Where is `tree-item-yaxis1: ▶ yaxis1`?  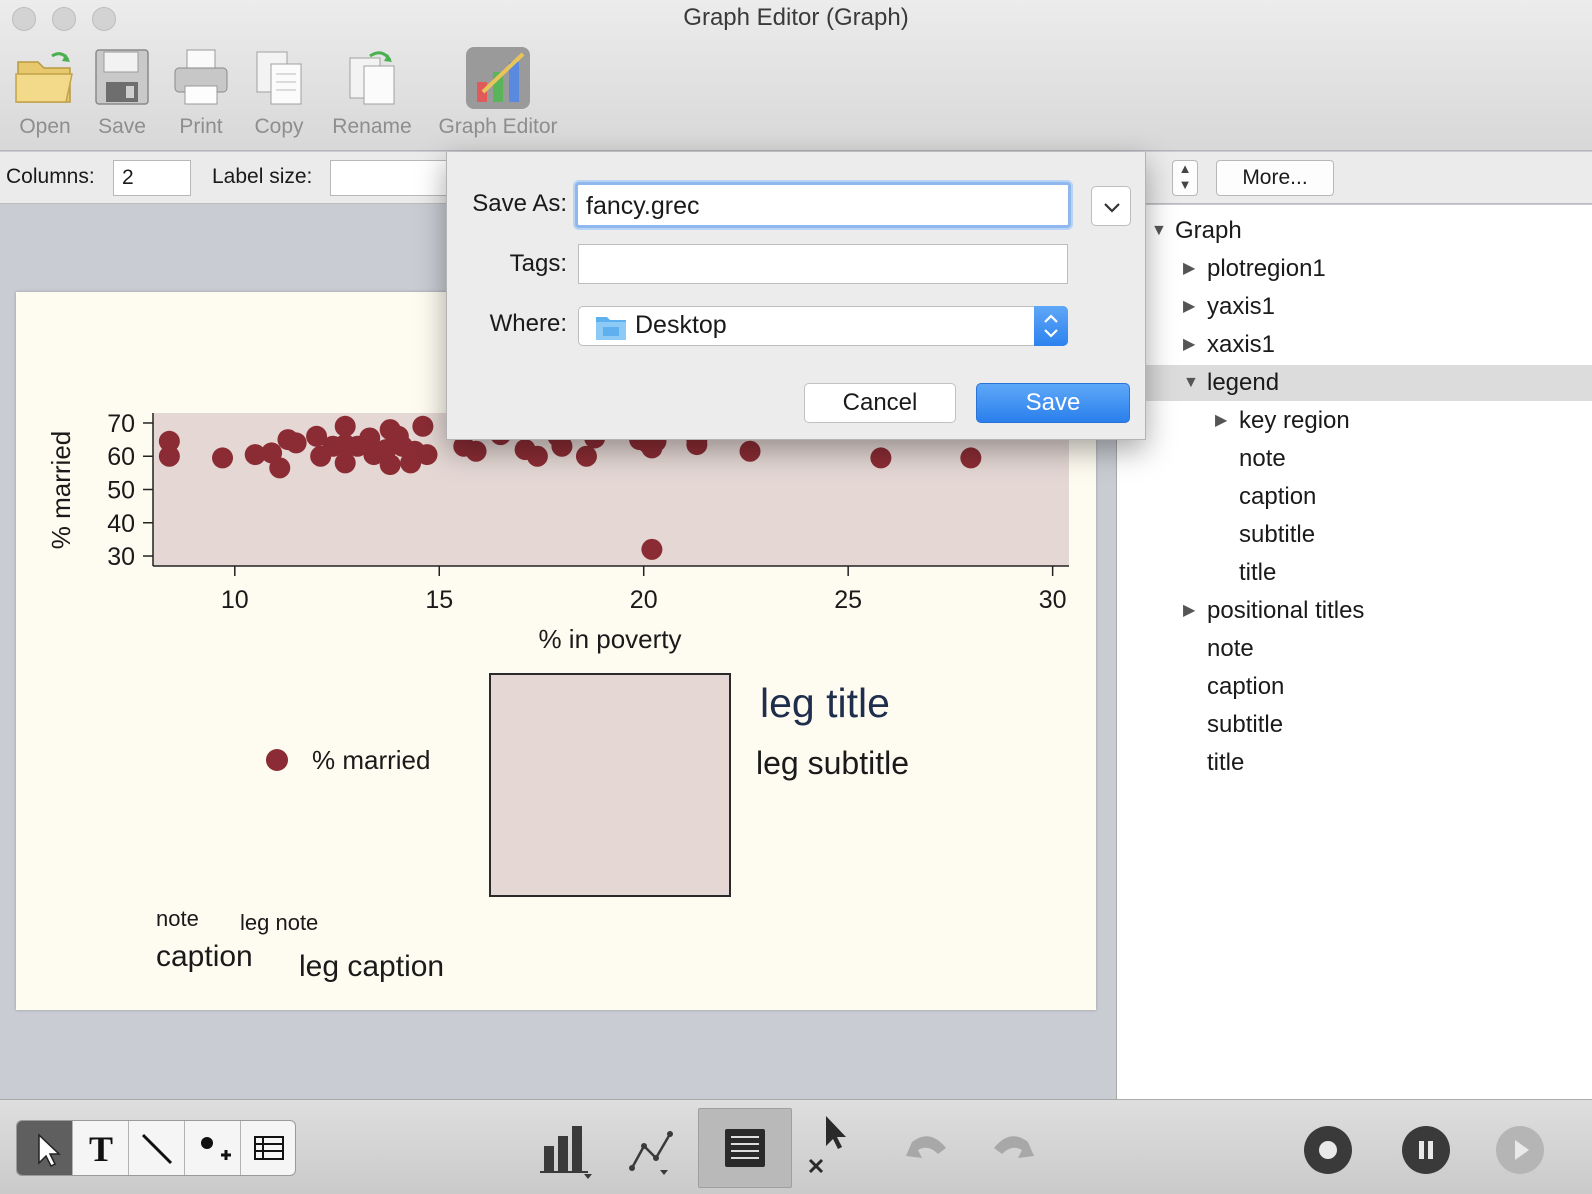 tree-item-yaxis1: ▶ yaxis1 is located at coordinates (1354, 307).